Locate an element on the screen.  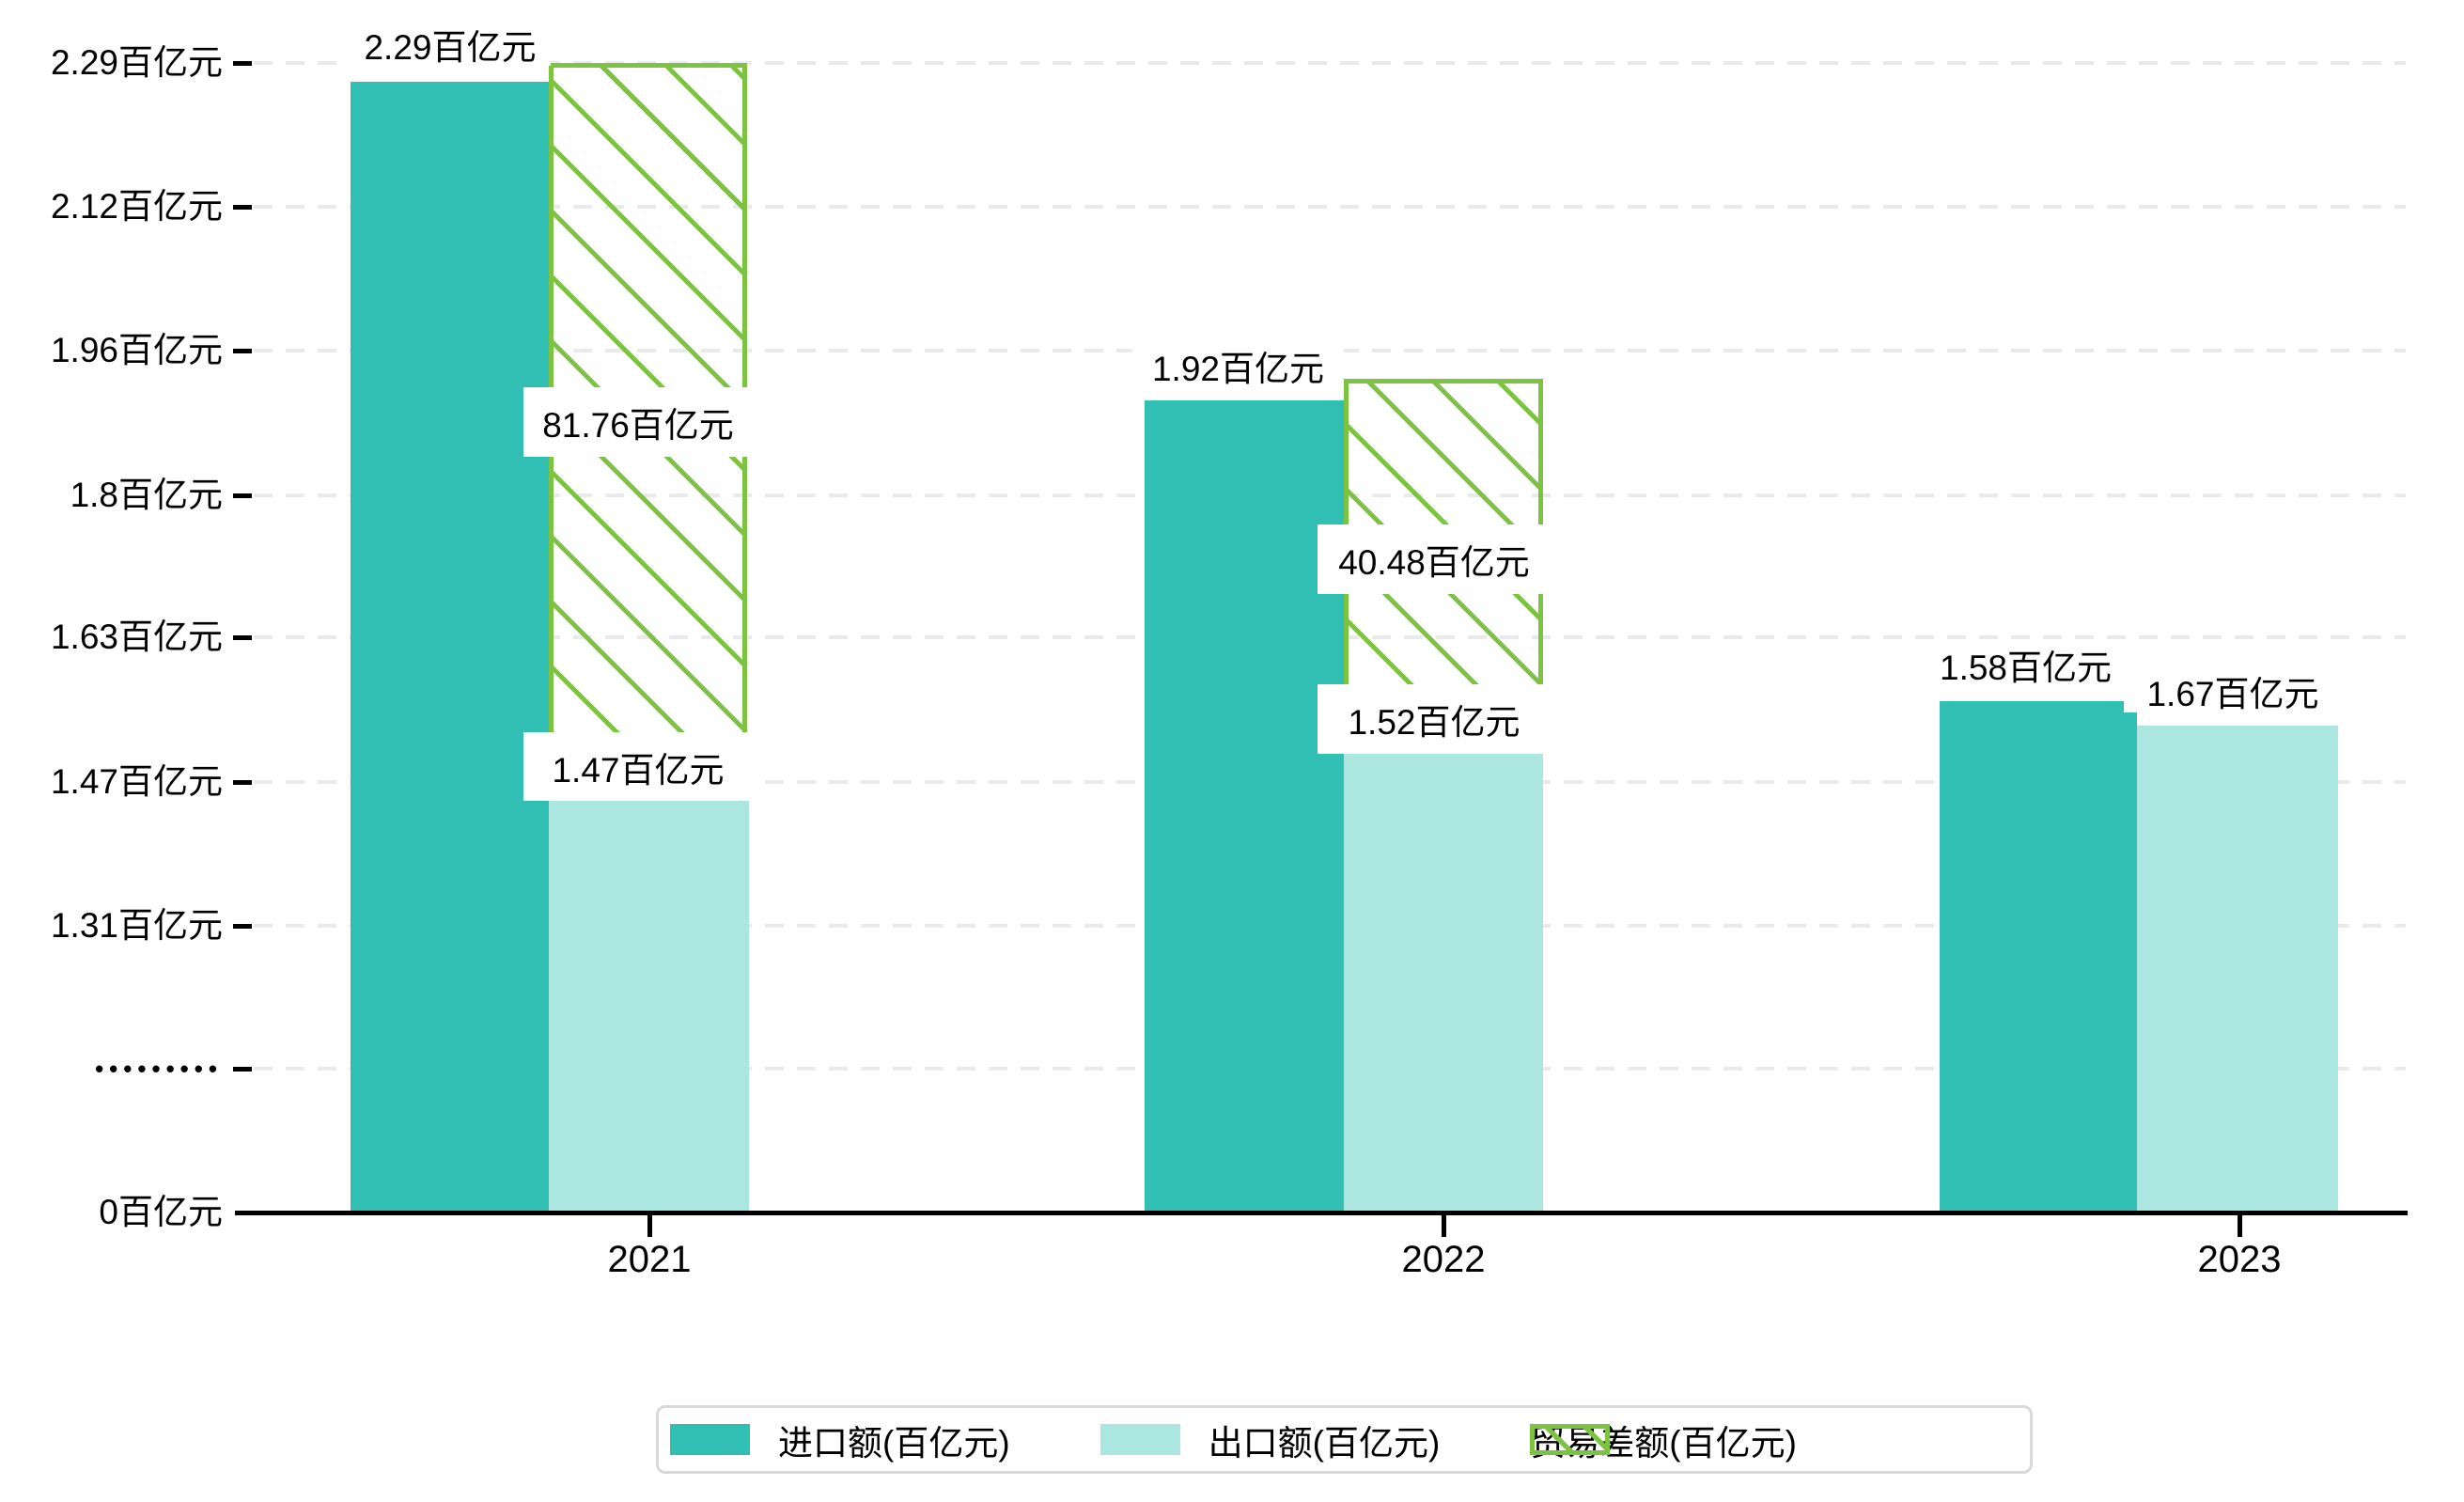
y-axis-label: 1.96百亿元 is located at coordinates (136, 350).